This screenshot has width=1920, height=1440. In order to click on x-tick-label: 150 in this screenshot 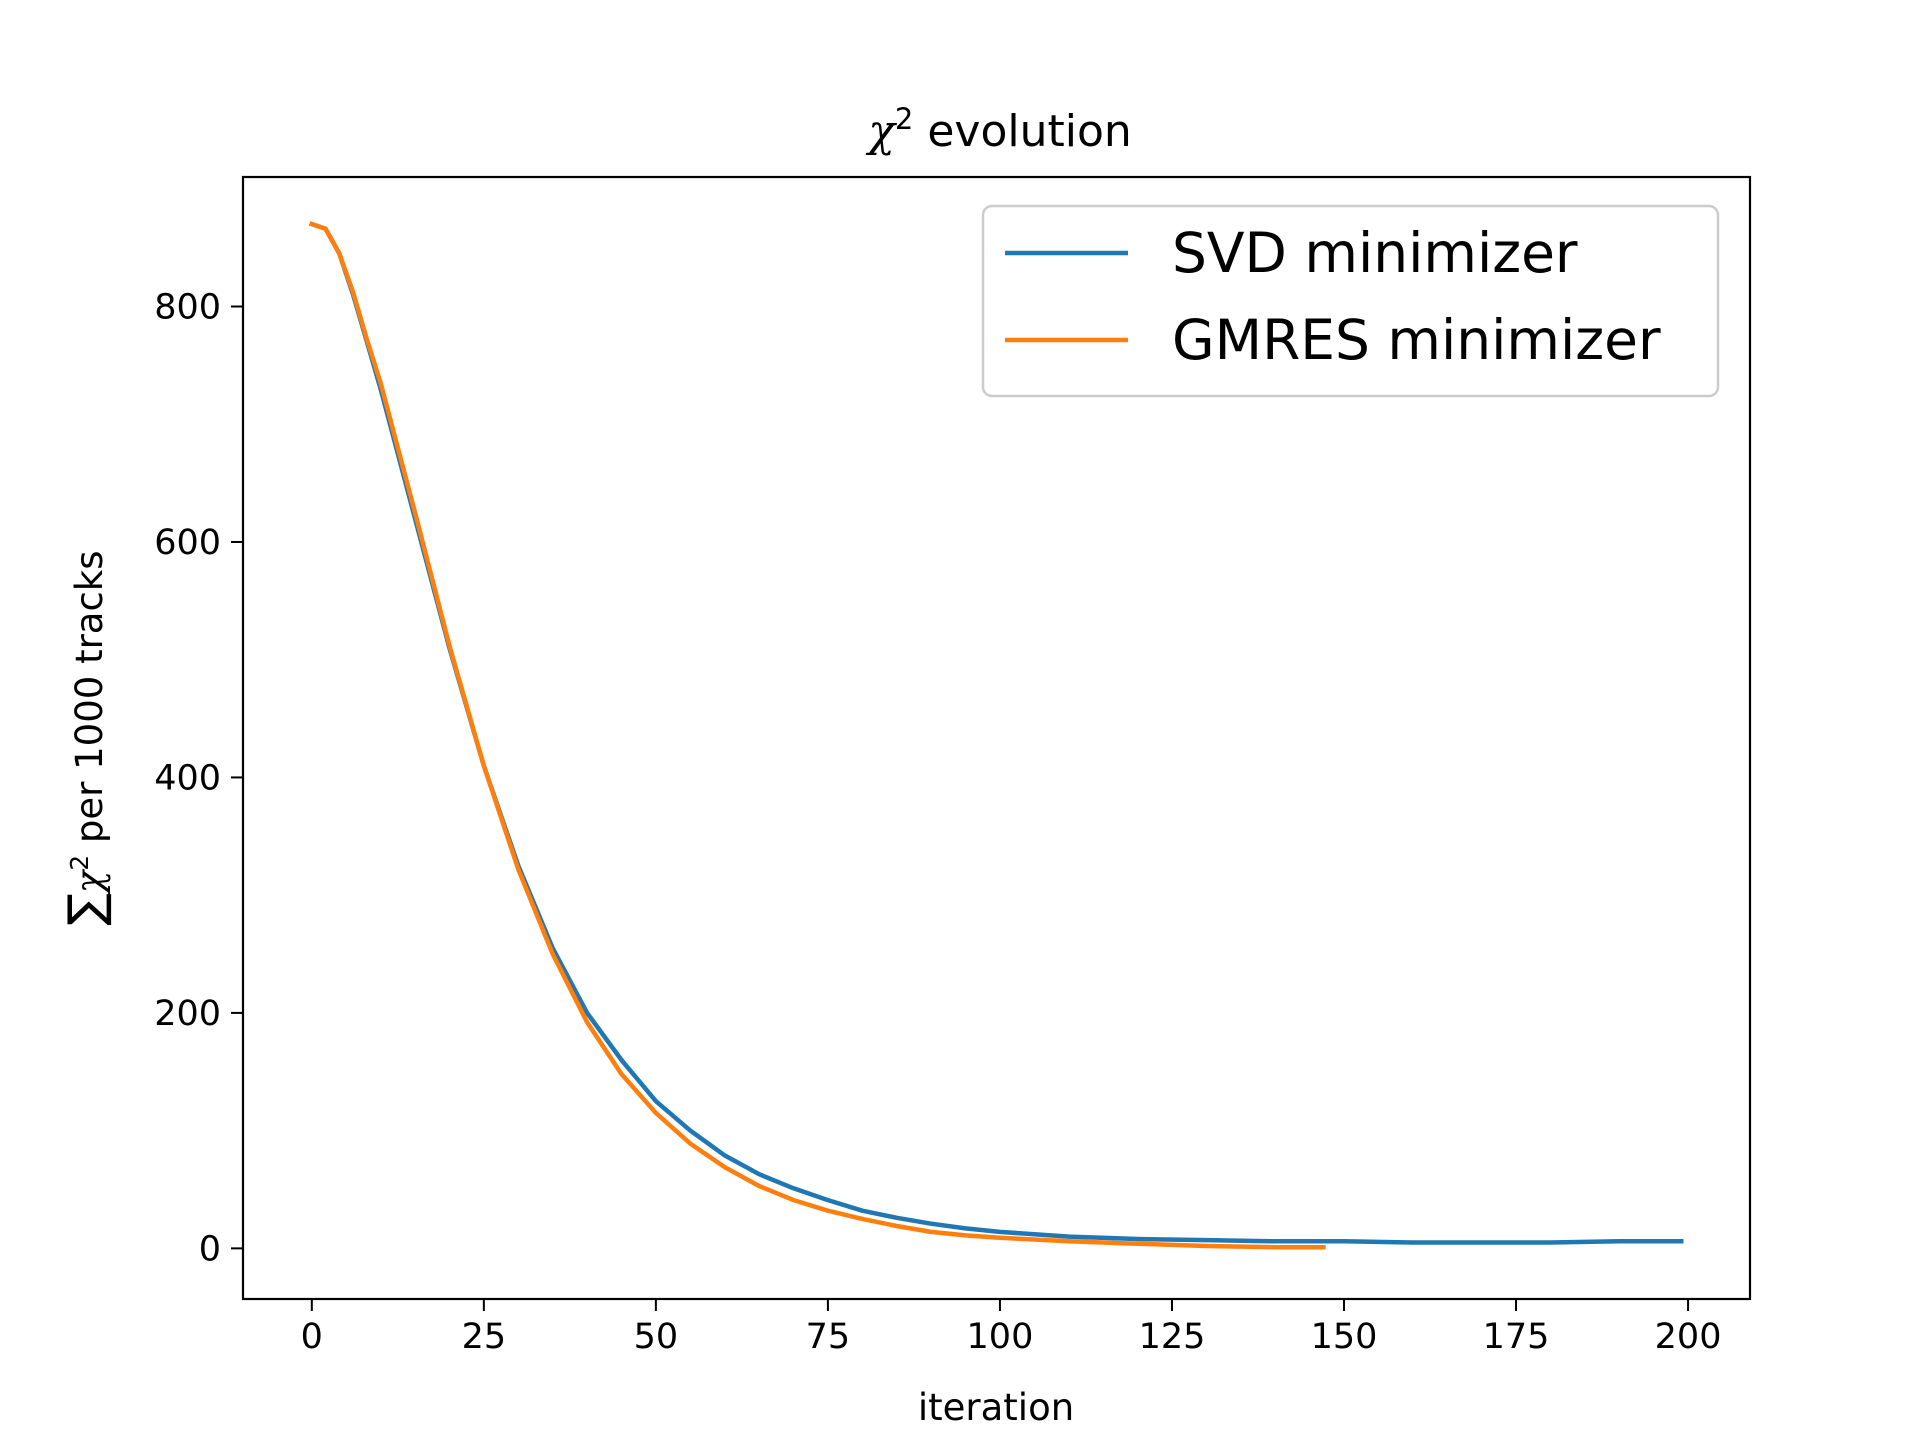, I will do `click(1344, 1337)`.